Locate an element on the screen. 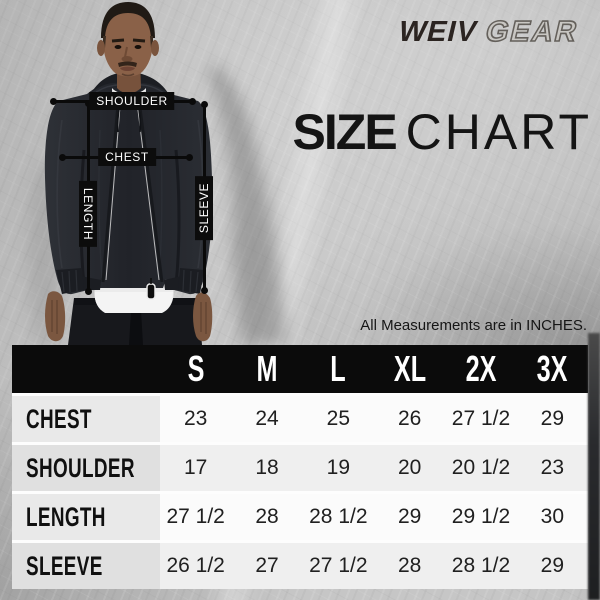 The width and height of the screenshot is (600, 600). size-value-cell: 30 is located at coordinates (552, 517).